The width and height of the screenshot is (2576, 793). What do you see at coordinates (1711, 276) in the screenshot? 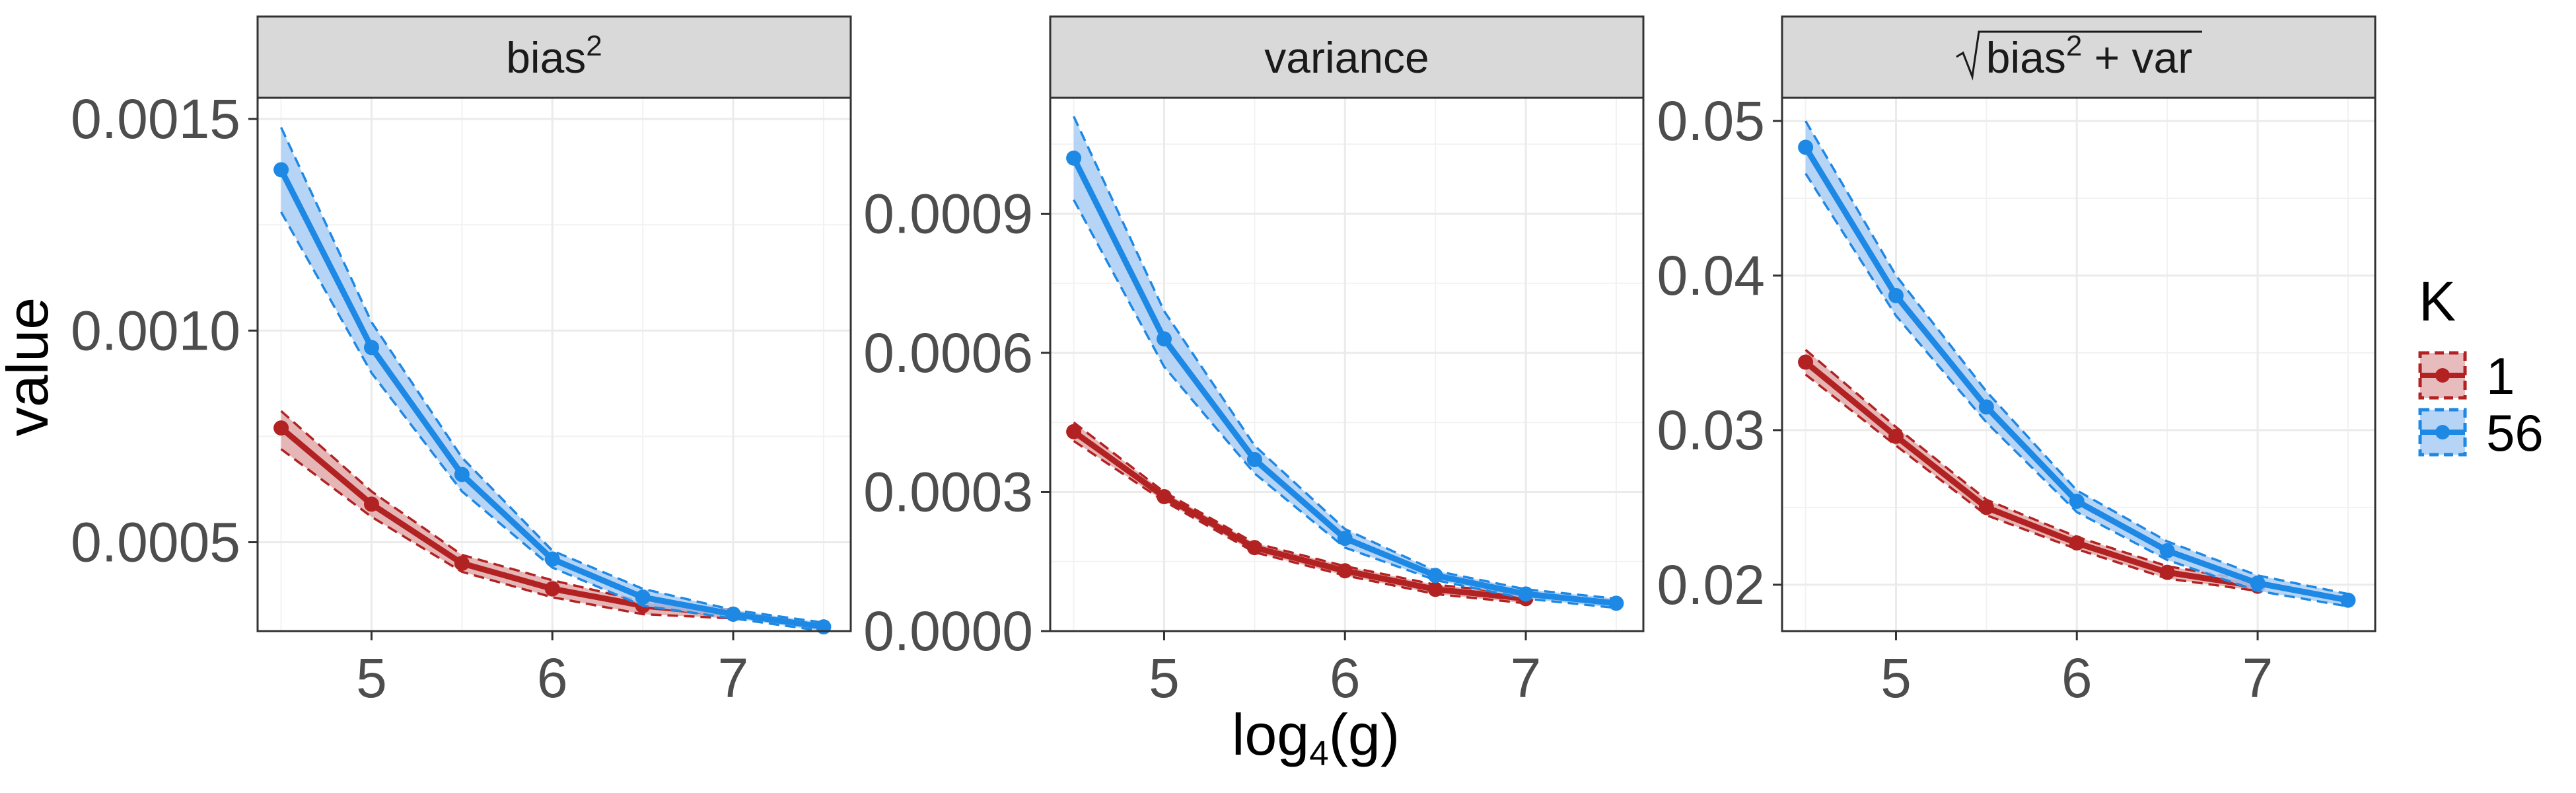
I see `y-tick-label: 0.04` at bounding box center [1711, 276].